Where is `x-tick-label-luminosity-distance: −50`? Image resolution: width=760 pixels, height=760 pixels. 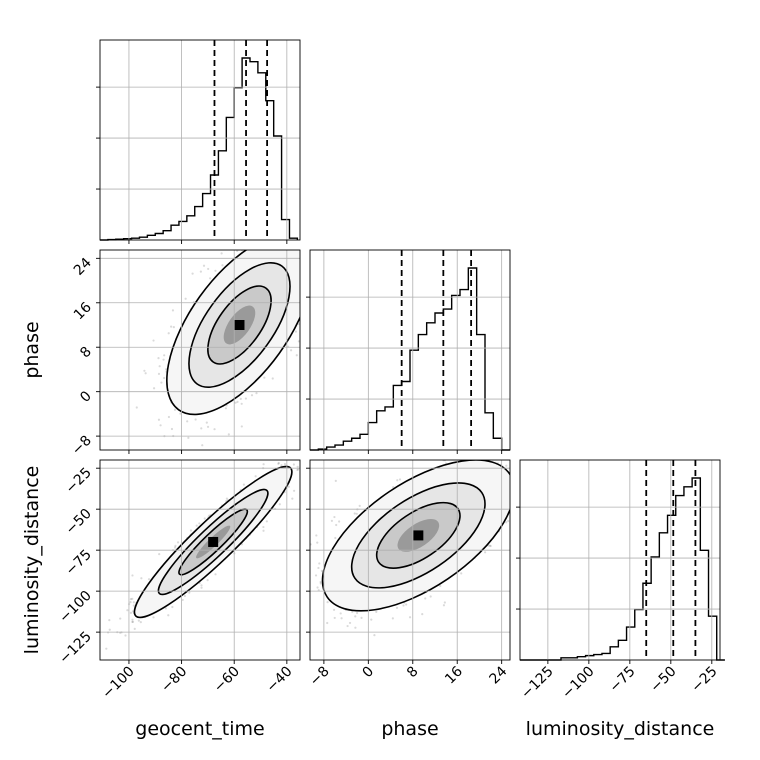
x-tick-label-luminosity-distance: −50 is located at coordinates (663, 680).